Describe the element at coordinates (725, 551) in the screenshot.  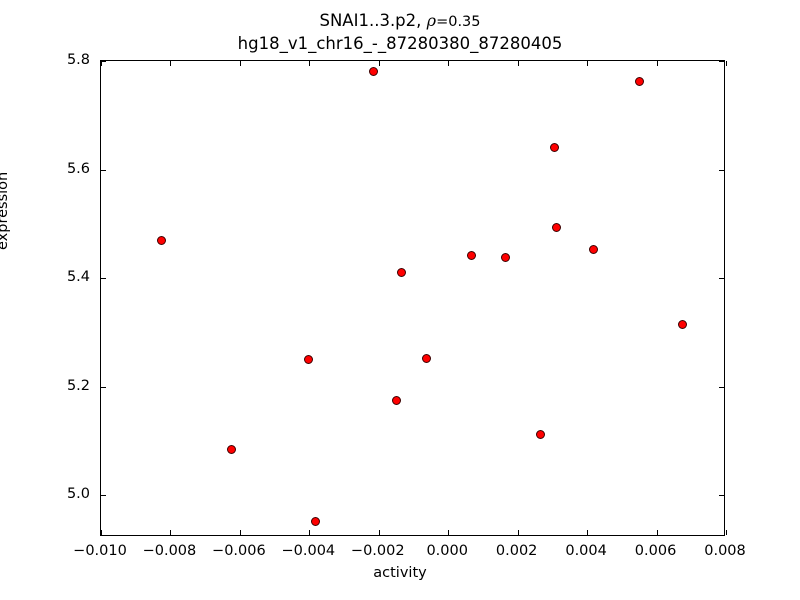
I see `x-axis-tick-label: 0.008` at that location.